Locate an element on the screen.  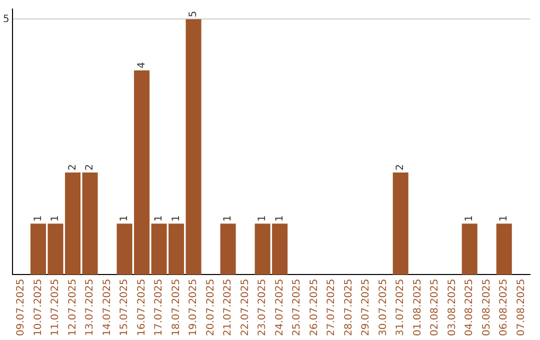
x-tick-label: 11.07.2025 is located at coordinates (56, 307).